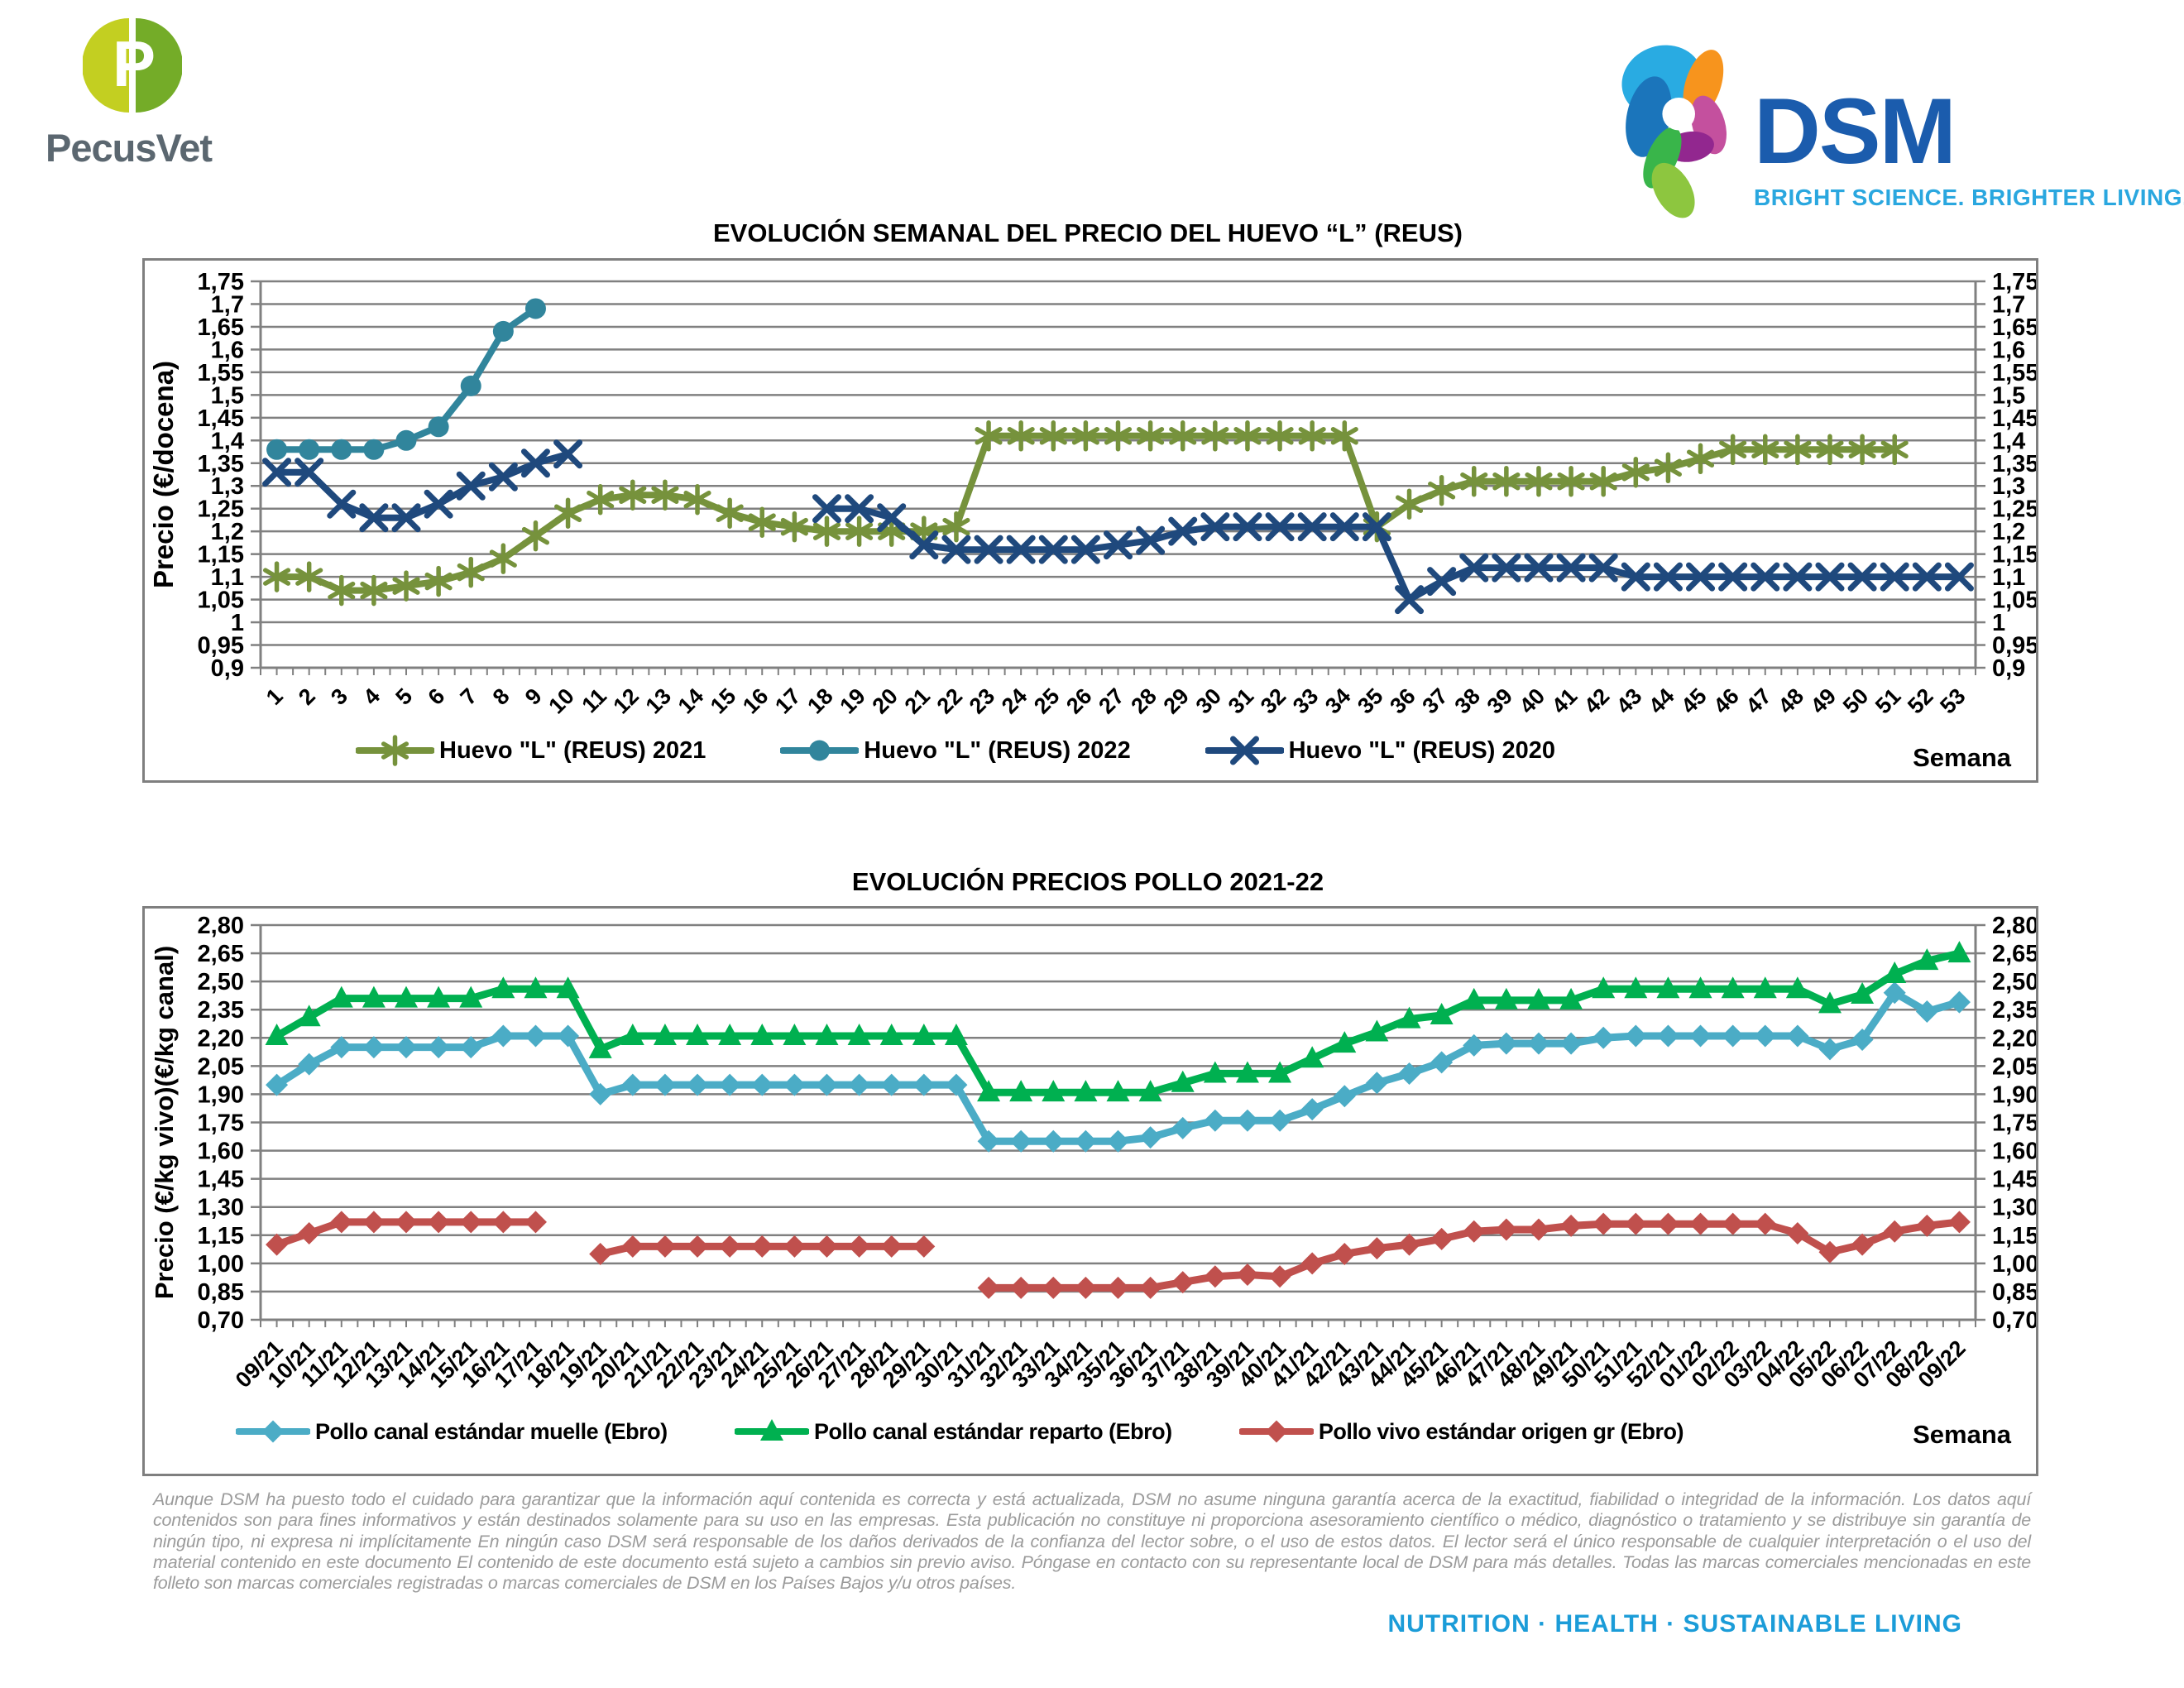  What do you see at coordinates (1952, 700) in the screenshot?
I see `xtick-label: 53` at bounding box center [1952, 700].